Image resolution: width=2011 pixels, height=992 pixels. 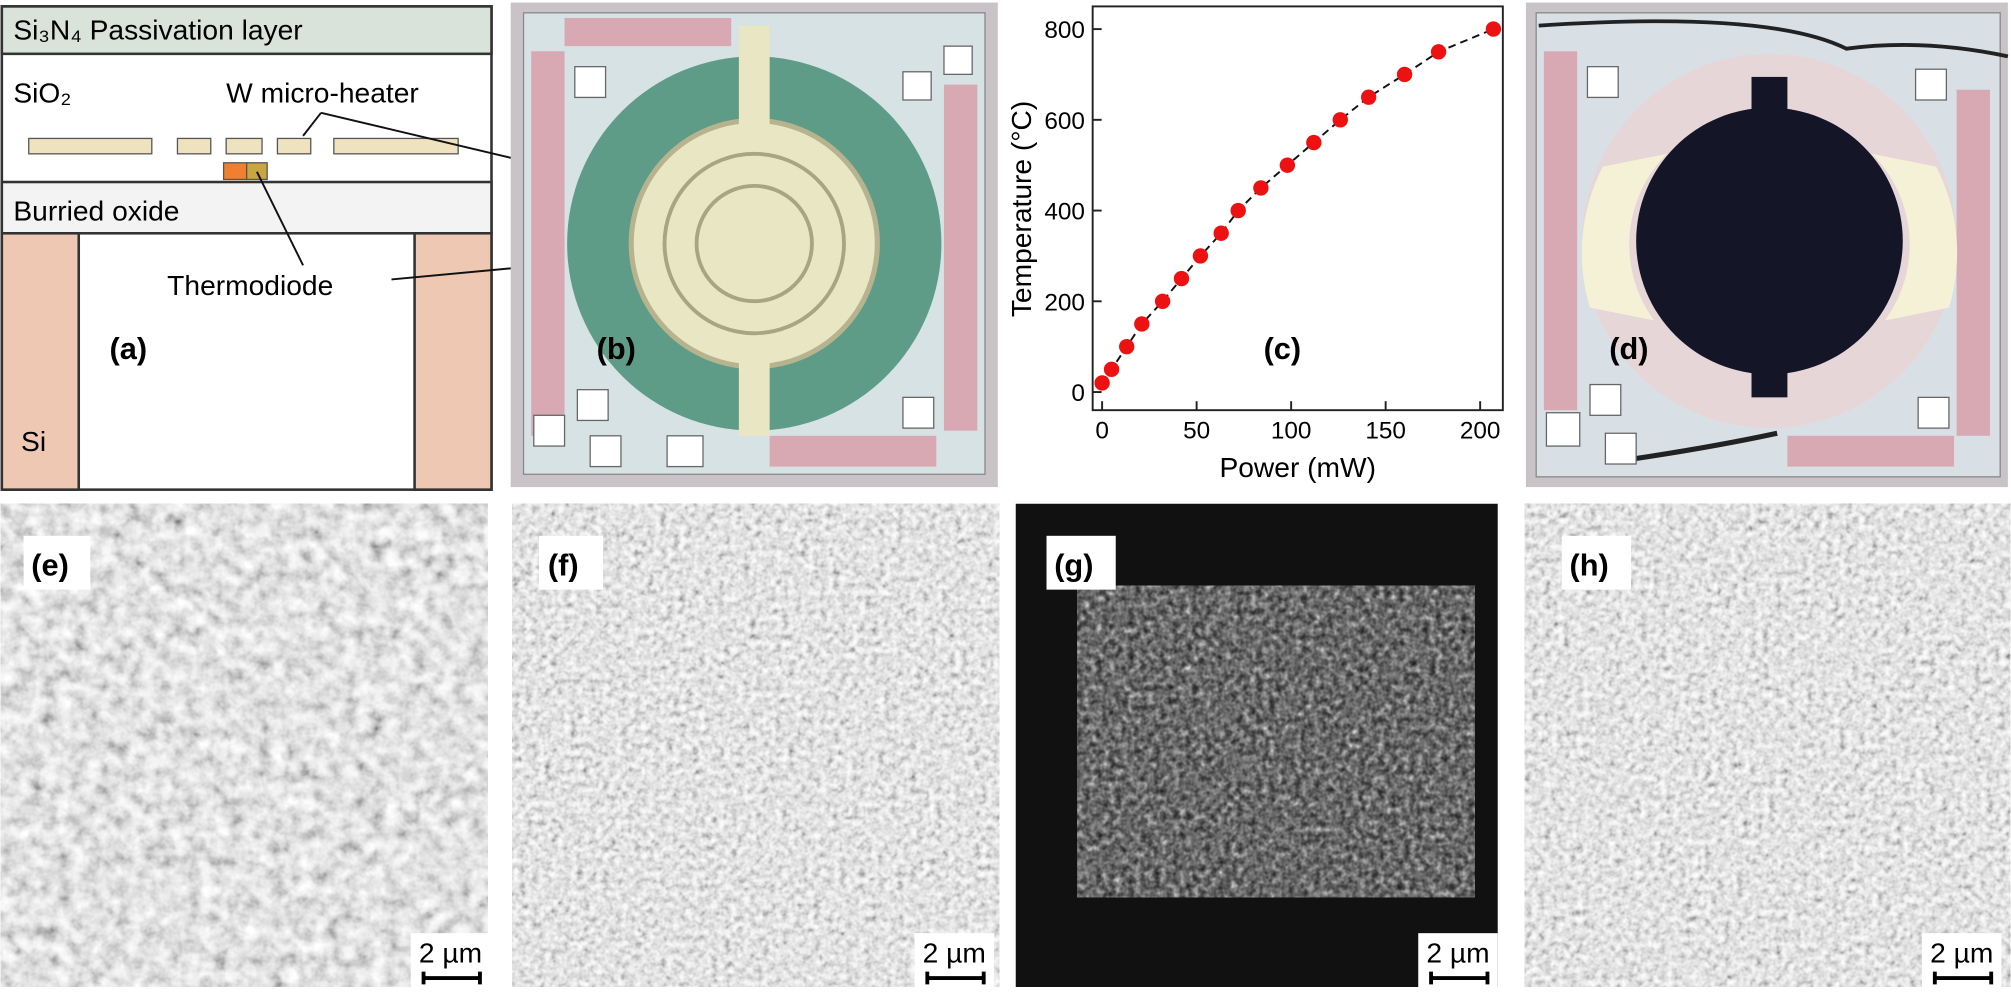 What do you see at coordinates (250, 285) in the screenshot?
I see `label: Thermodiode` at bounding box center [250, 285].